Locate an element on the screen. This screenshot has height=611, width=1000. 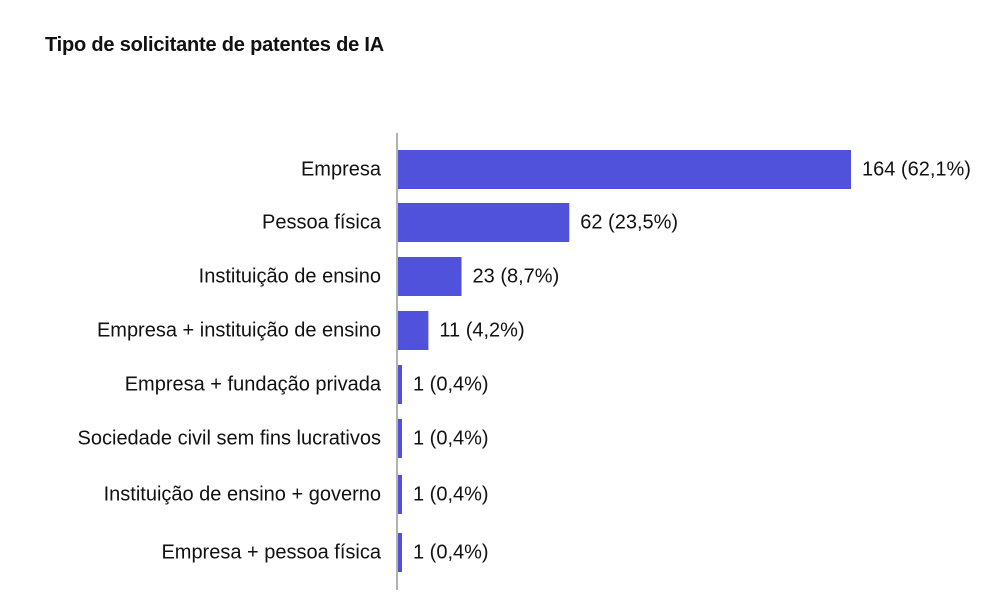
category-label-7: Empresa + pessoa física is located at coordinates (271, 553).